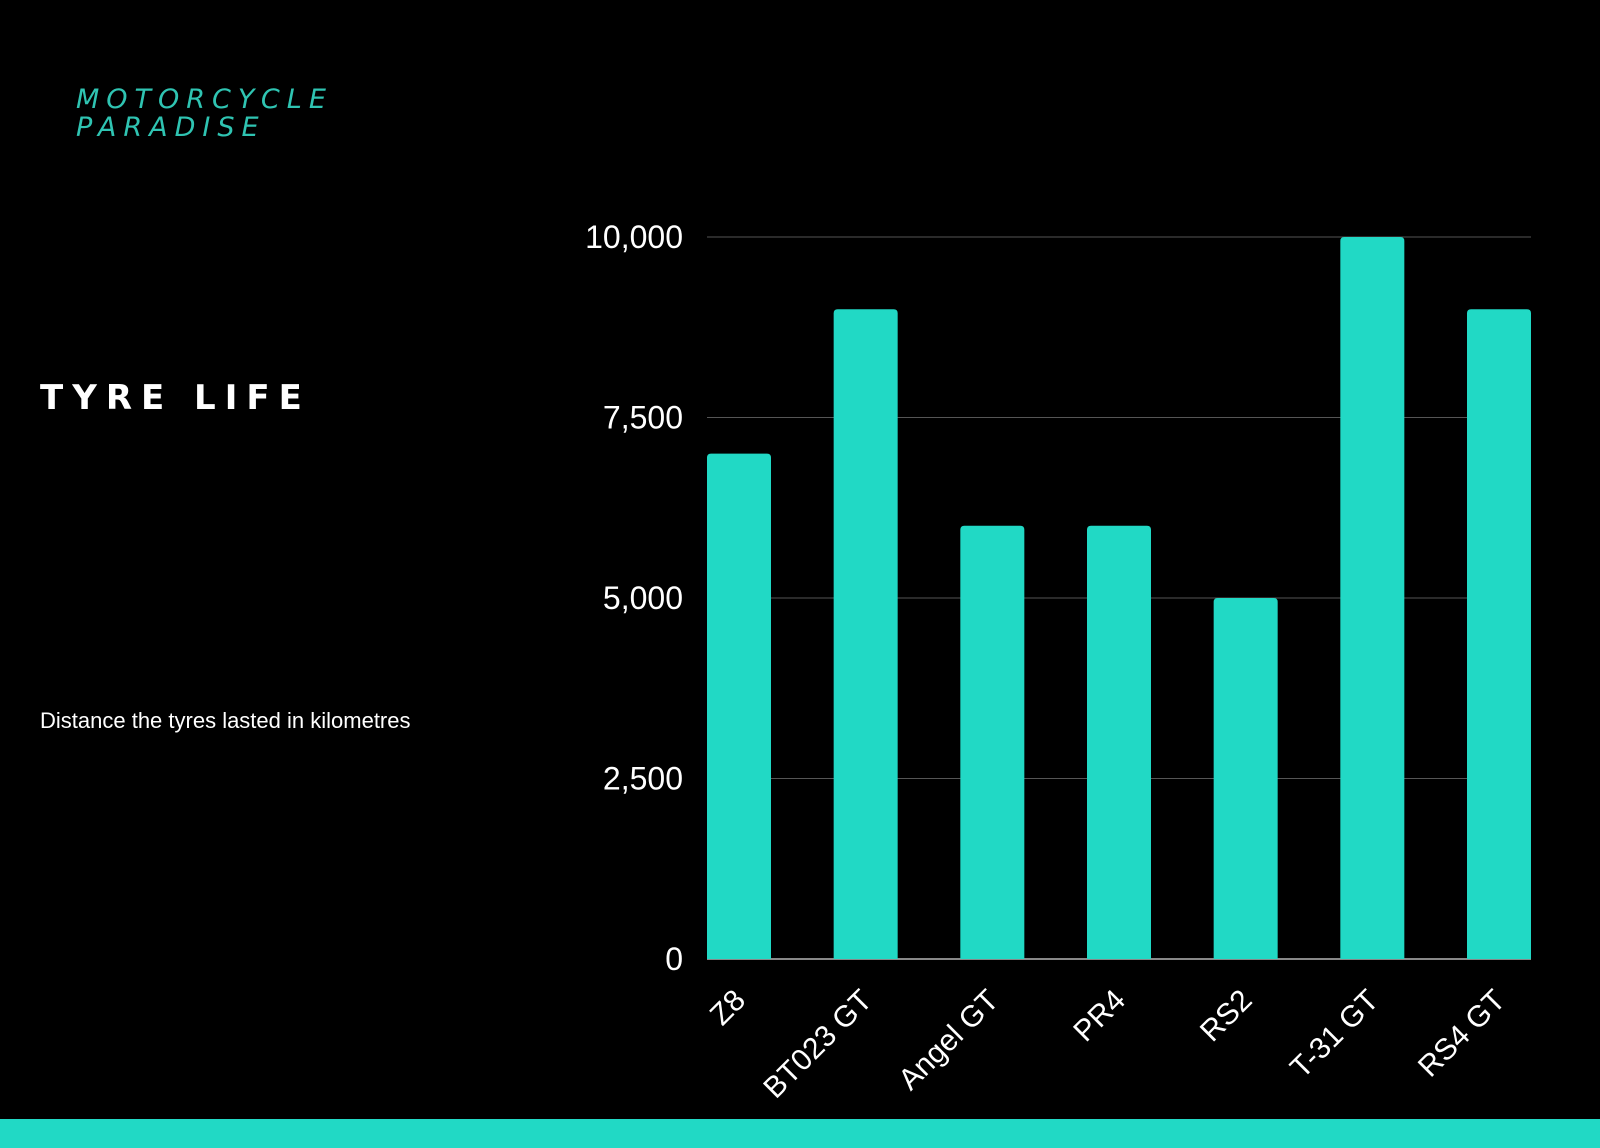 The width and height of the screenshot is (1600, 1148). What do you see at coordinates (643, 418) in the screenshot?
I see `y-tick-label: 7,500` at bounding box center [643, 418].